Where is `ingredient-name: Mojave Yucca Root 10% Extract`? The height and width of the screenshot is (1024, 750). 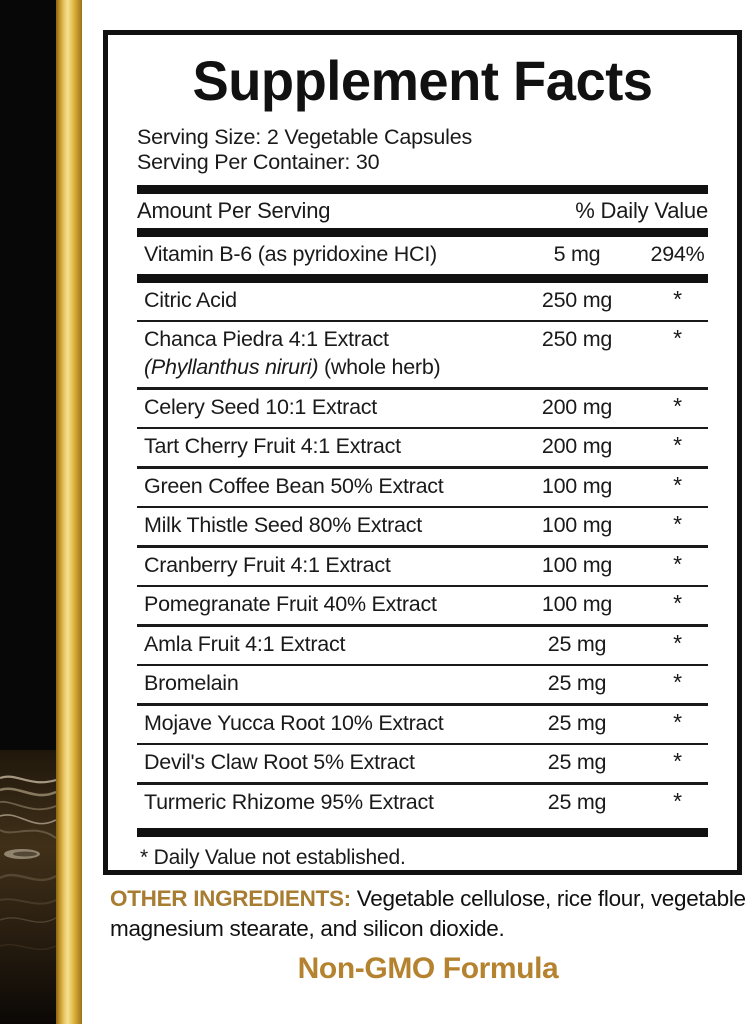
ingredient-name: Mojave Yucca Root 10% Extract is located at coordinates (294, 722).